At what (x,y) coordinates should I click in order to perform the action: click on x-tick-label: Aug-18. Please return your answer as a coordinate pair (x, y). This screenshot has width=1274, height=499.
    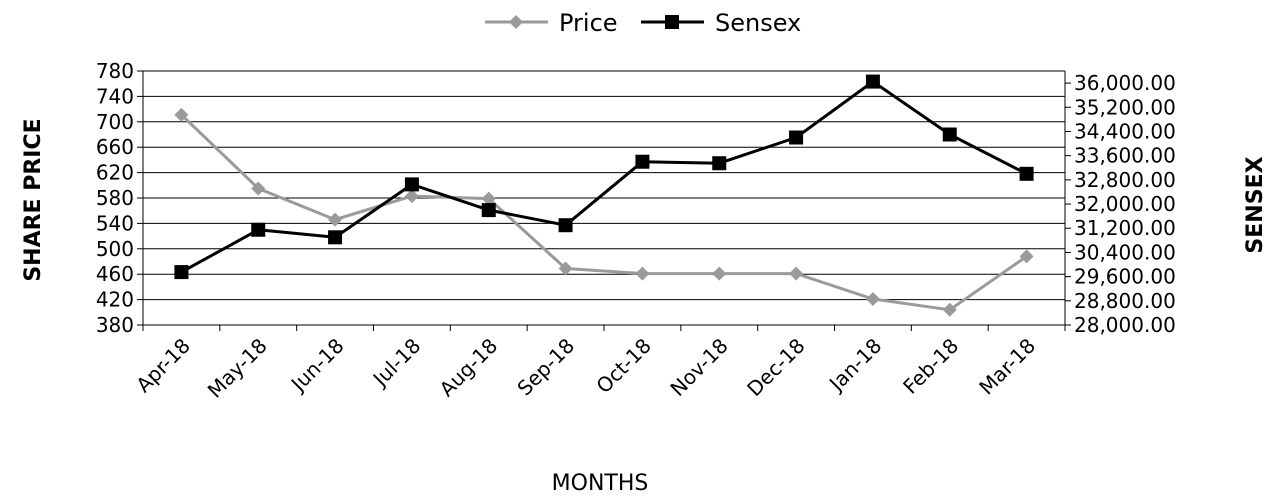
    Looking at the image, I should click on (469, 368).